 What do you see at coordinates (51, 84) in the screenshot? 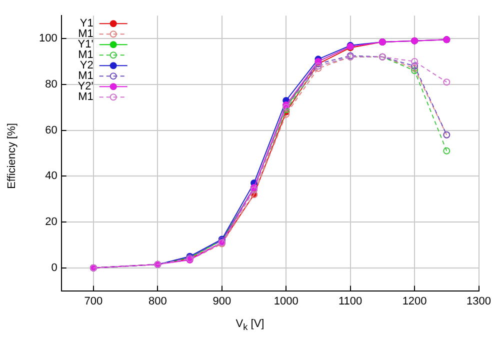
I see `y-tick-label: 80` at bounding box center [51, 84].